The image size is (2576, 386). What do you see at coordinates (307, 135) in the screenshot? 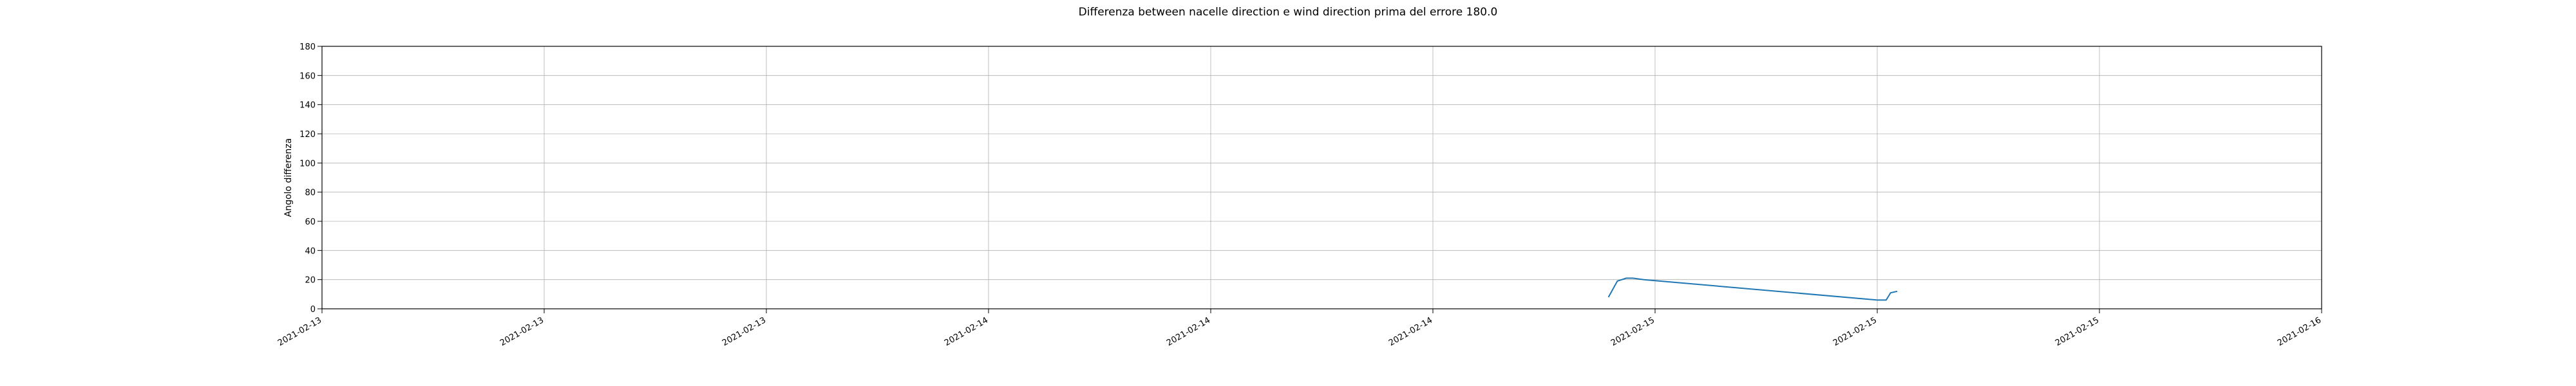
I see `y-tick-label: 120` at bounding box center [307, 135].